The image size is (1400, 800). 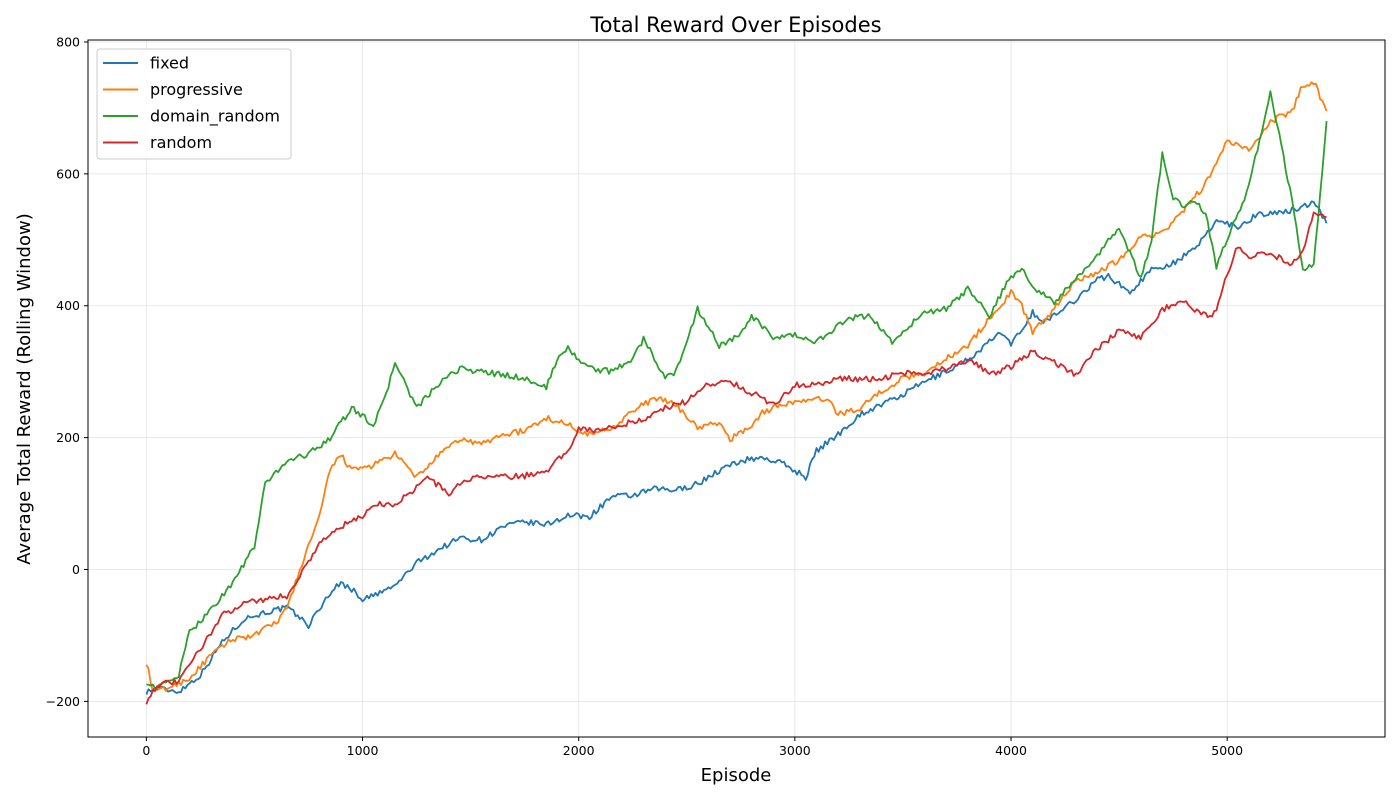 What do you see at coordinates (68, 437) in the screenshot?
I see `y-tick-label: 200` at bounding box center [68, 437].